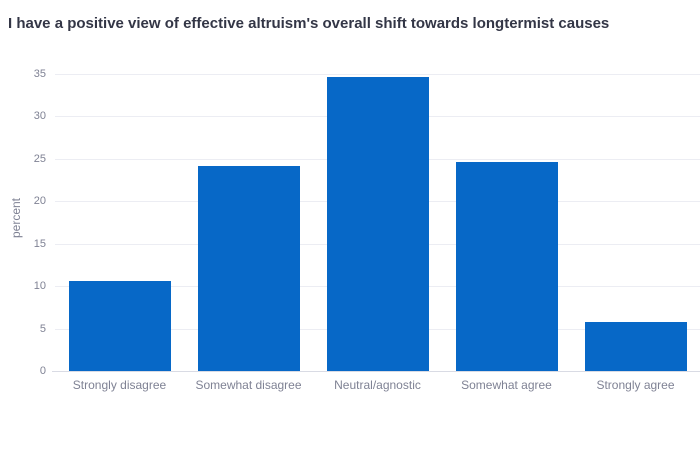 This screenshot has height=450, width=700. Describe the element at coordinates (39, 158) in the screenshot. I see `y-tick-label-25: 25` at that location.